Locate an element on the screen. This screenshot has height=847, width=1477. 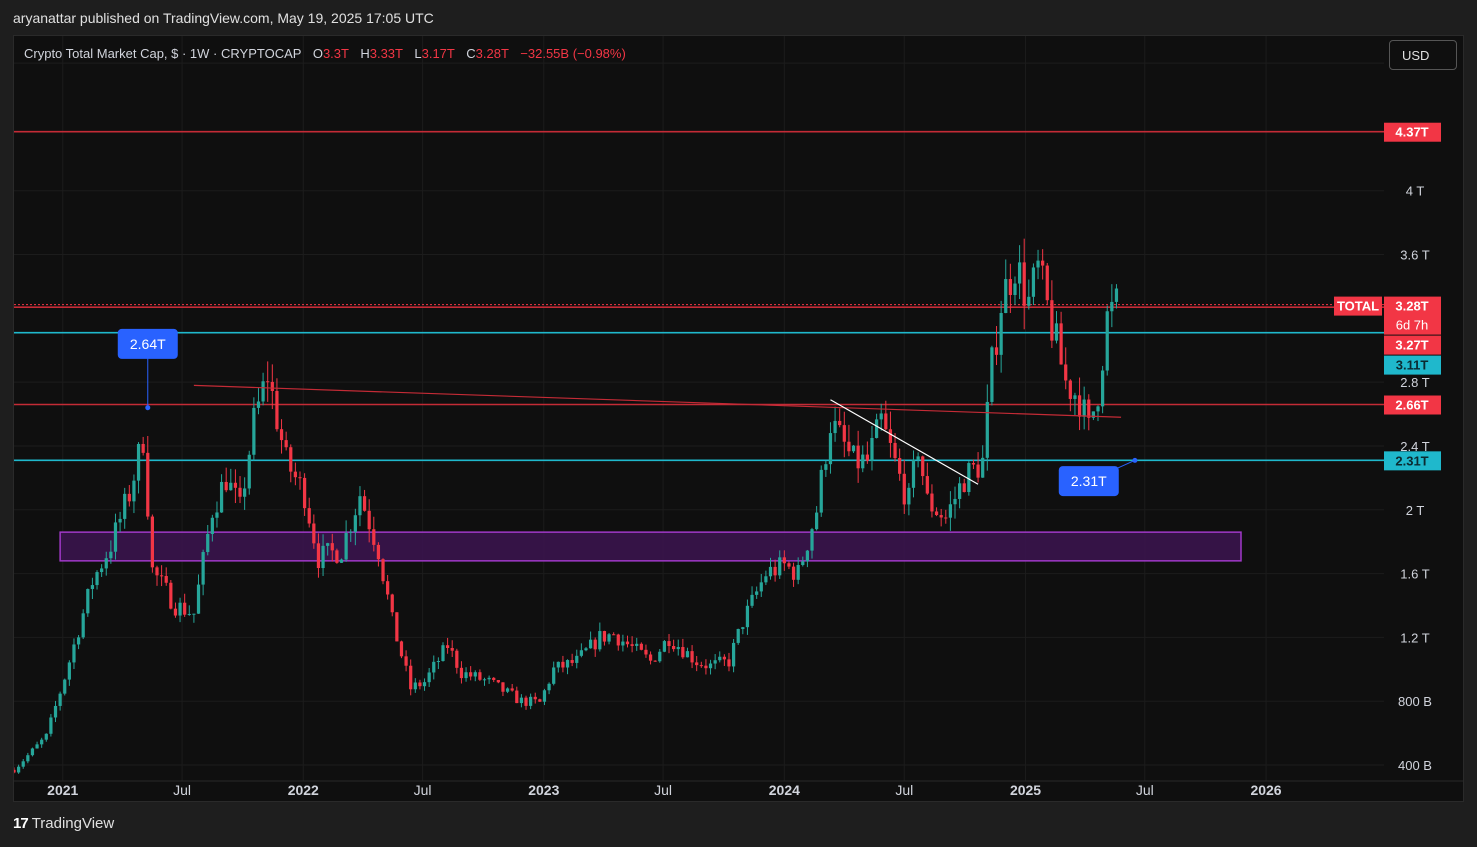
symbol-tag is located at coordinates (1358, 306).